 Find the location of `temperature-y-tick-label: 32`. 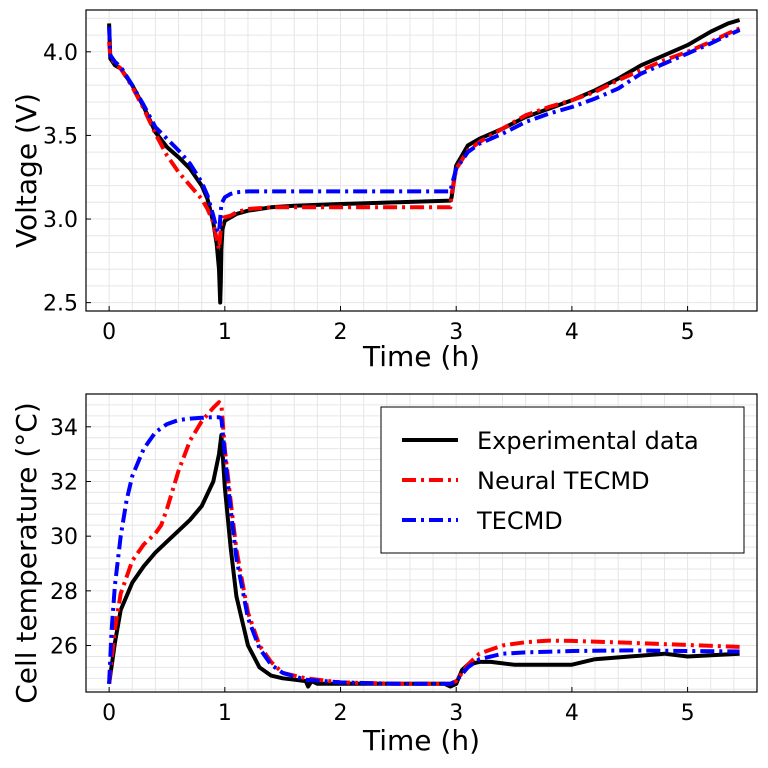

temperature-y-tick-label: 32 is located at coordinates (64, 482).